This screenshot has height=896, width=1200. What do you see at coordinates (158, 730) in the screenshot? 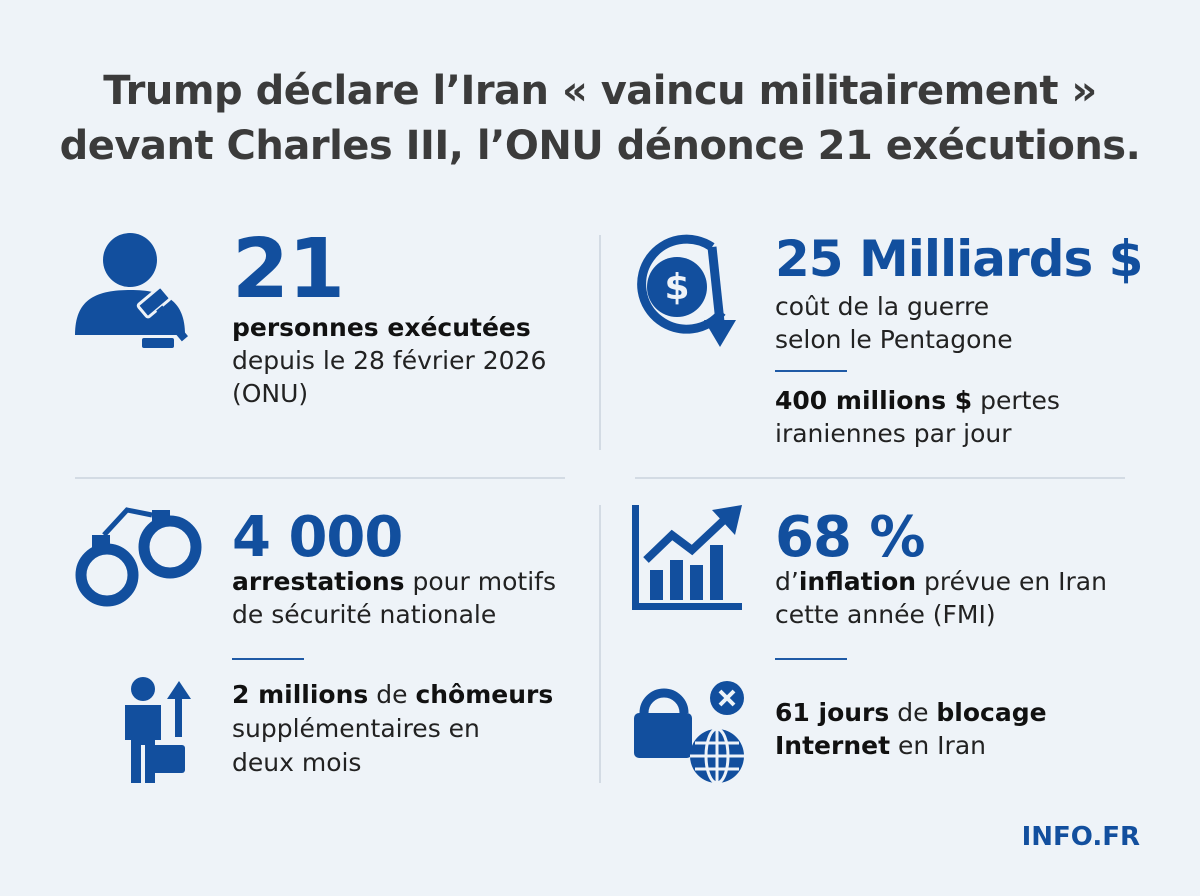
I see `icon-unemployed` at bounding box center [158, 730].